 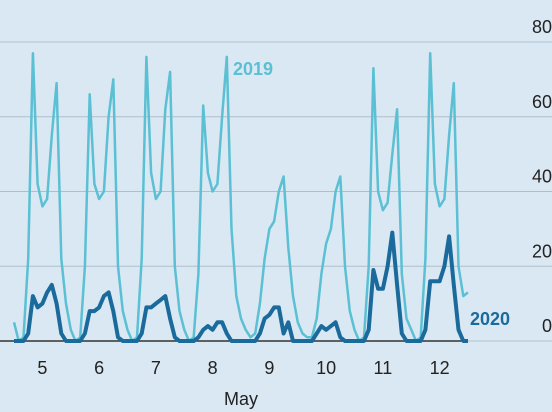 I want to click on y-tick-label: 0, so click(x=547, y=326).